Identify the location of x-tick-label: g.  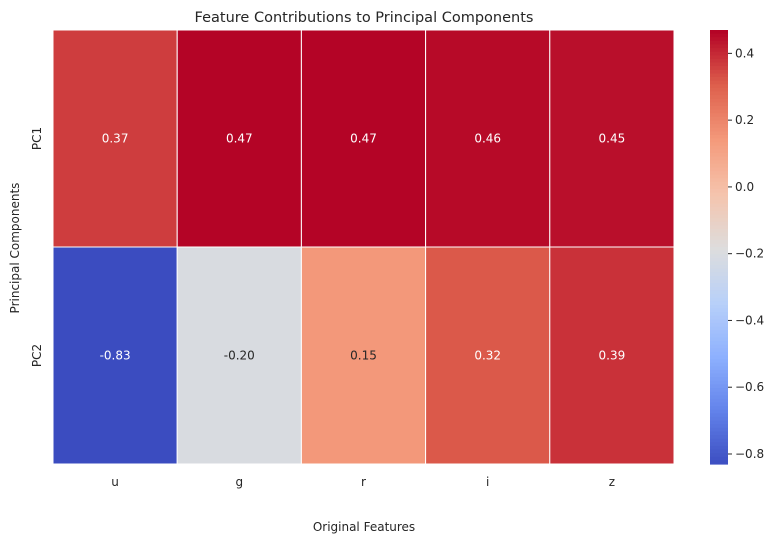
(239, 482).